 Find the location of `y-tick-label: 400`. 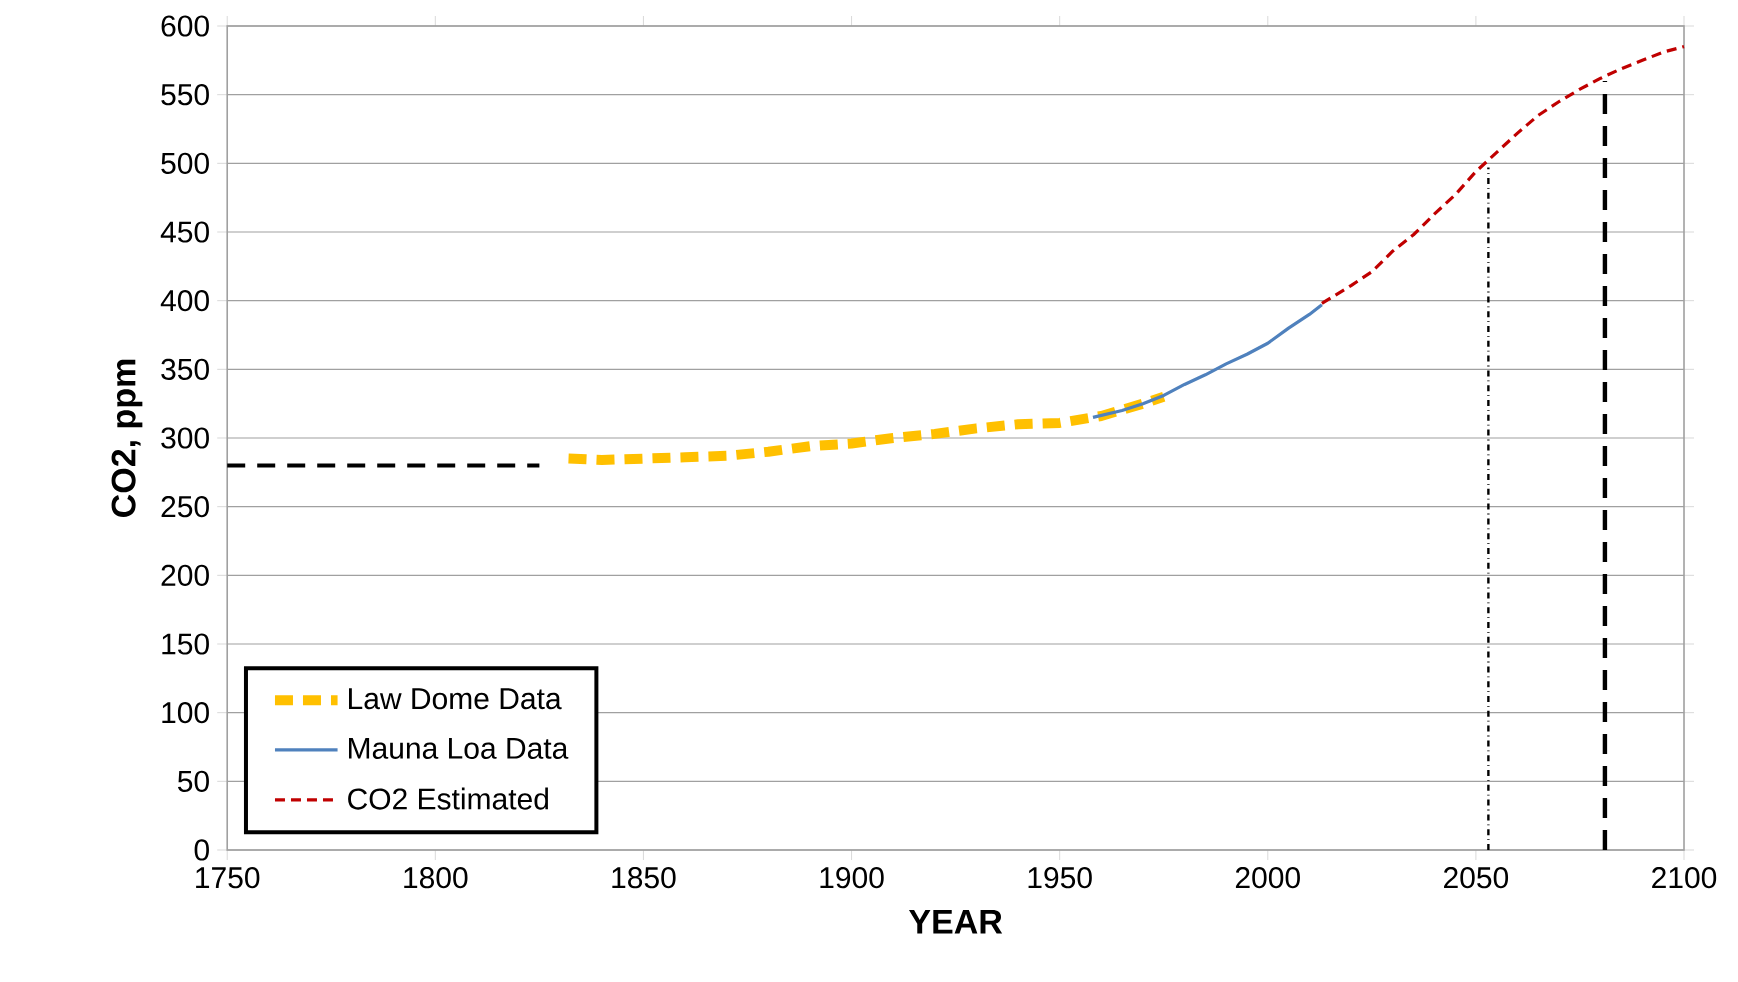

y-tick-label: 400 is located at coordinates (184, 301).